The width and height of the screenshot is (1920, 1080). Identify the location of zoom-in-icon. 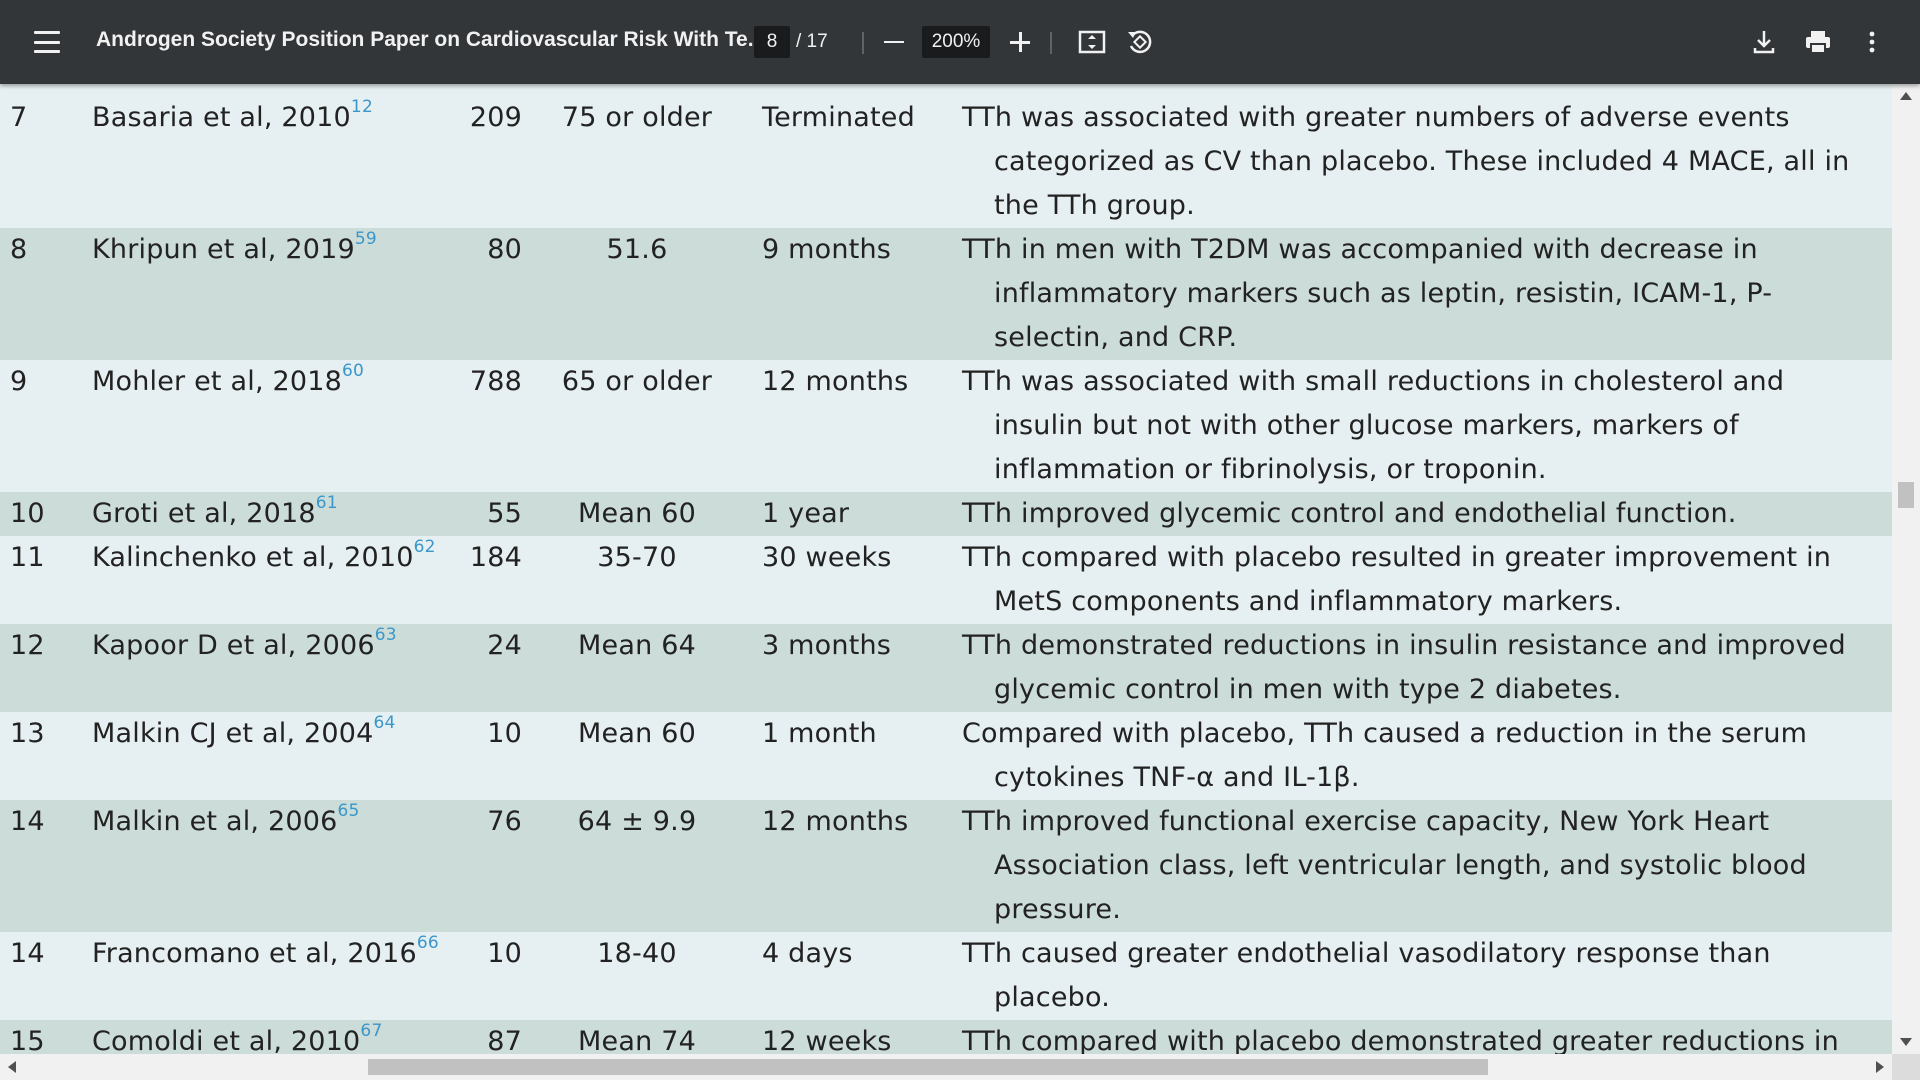
(1020, 42).